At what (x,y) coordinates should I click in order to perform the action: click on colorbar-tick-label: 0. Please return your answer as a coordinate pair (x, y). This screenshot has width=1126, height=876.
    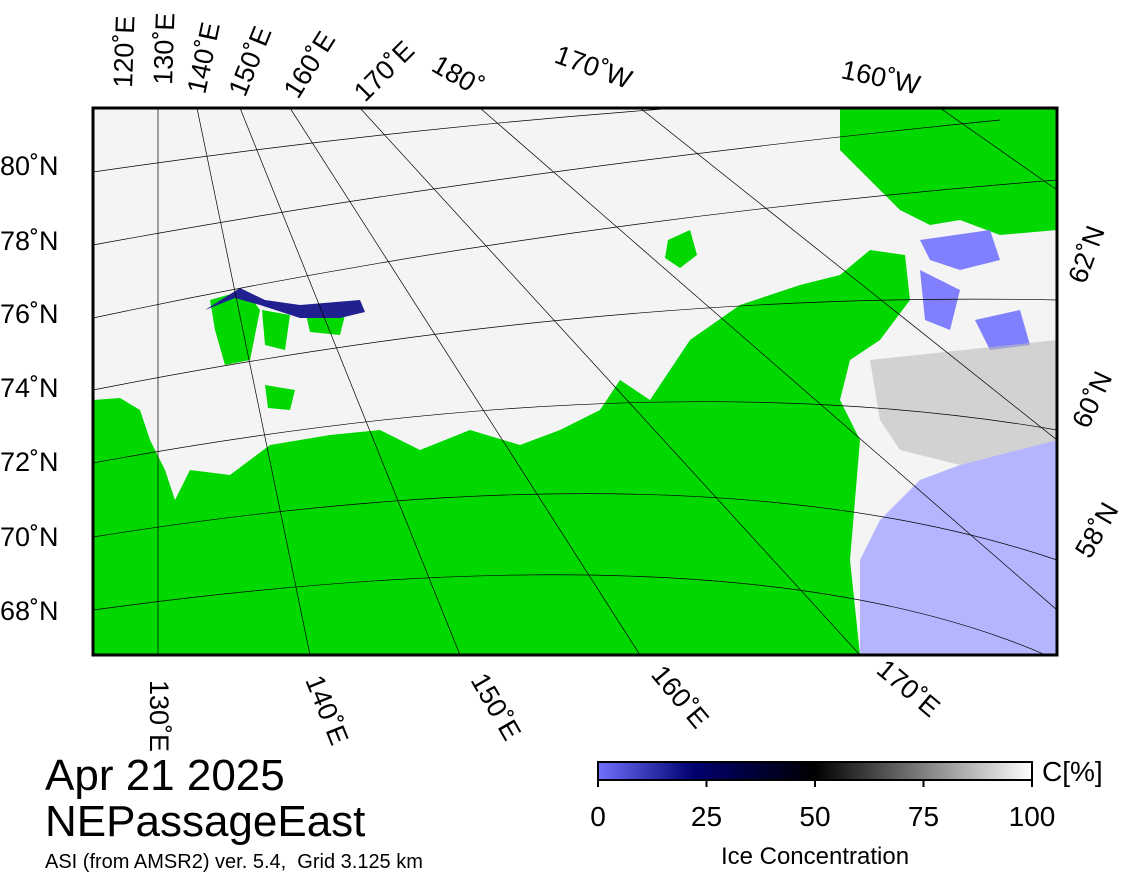
    Looking at the image, I should click on (598, 816).